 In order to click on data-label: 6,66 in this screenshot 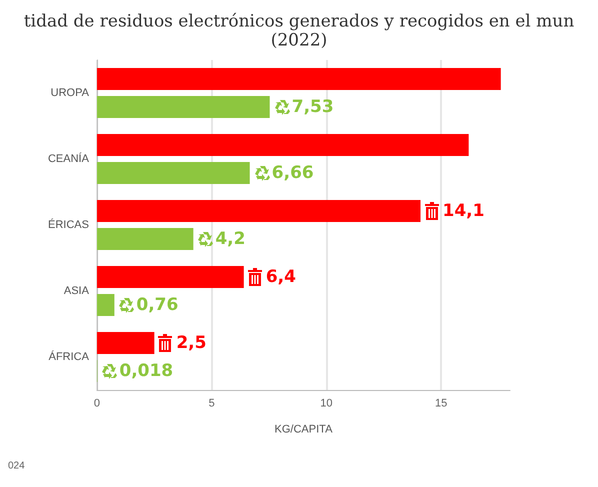, I will do `click(293, 173)`.